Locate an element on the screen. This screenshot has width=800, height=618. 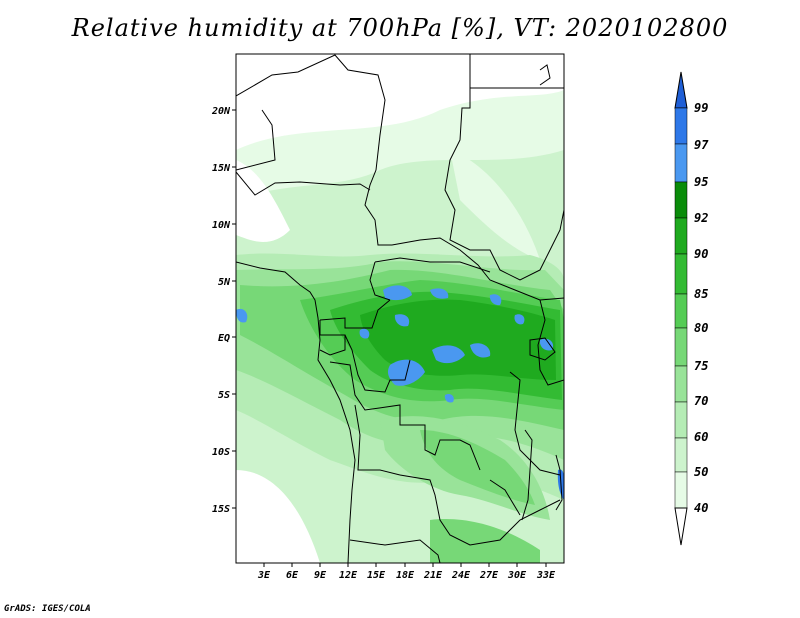
colorbar-label: 70 is located at coordinates (701, 401).